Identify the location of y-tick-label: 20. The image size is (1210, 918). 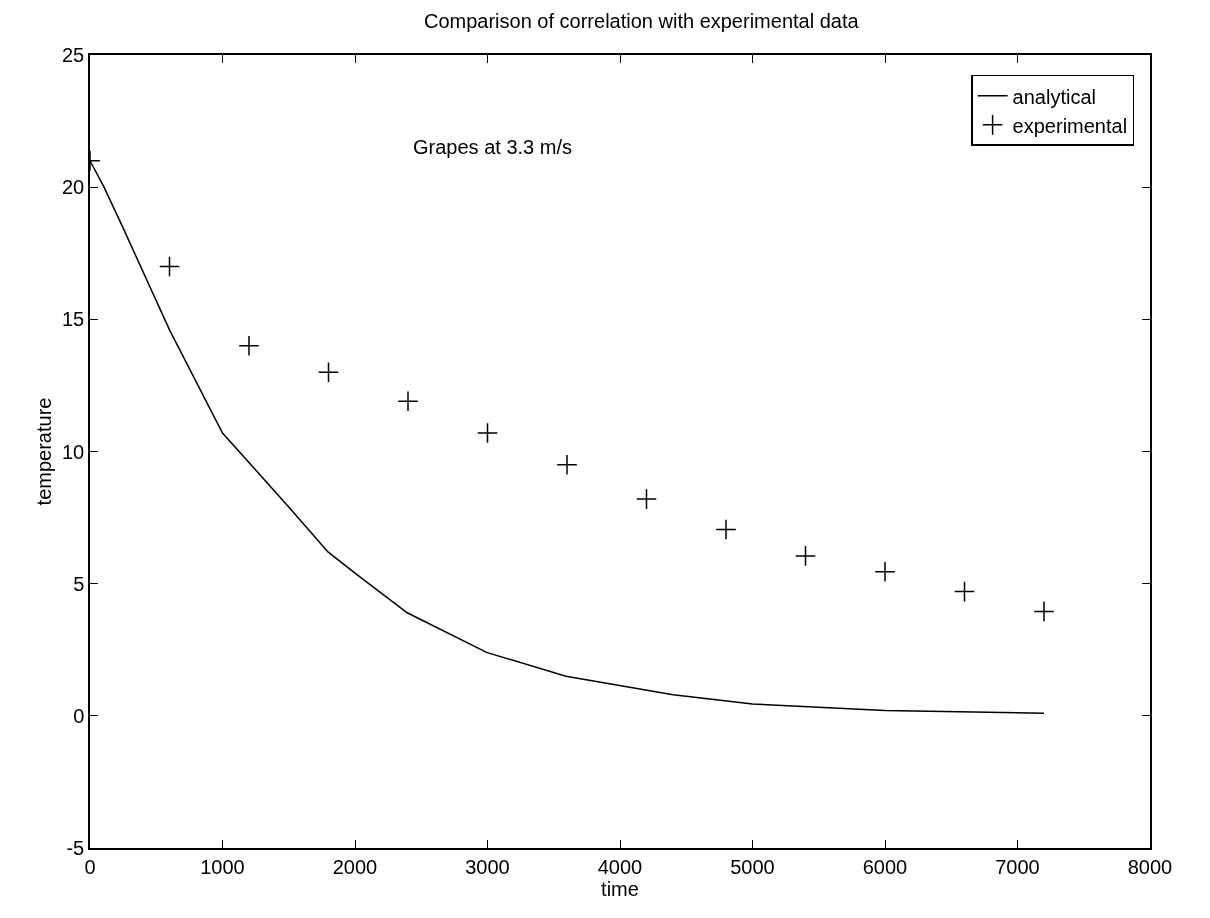
(73, 187).